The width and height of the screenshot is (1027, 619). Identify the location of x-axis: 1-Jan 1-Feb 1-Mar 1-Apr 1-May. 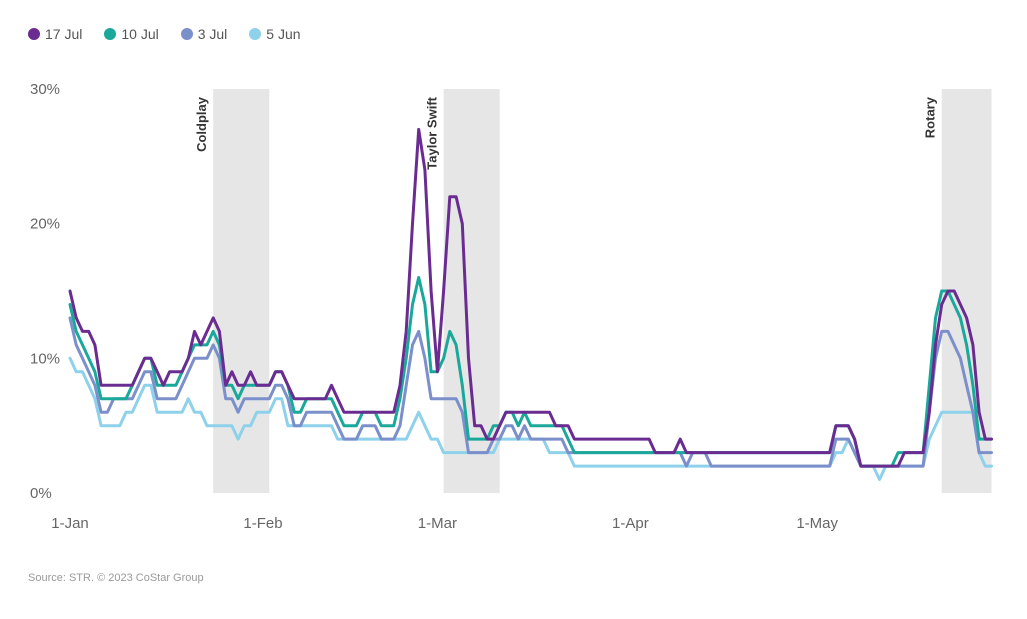
(444, 523).